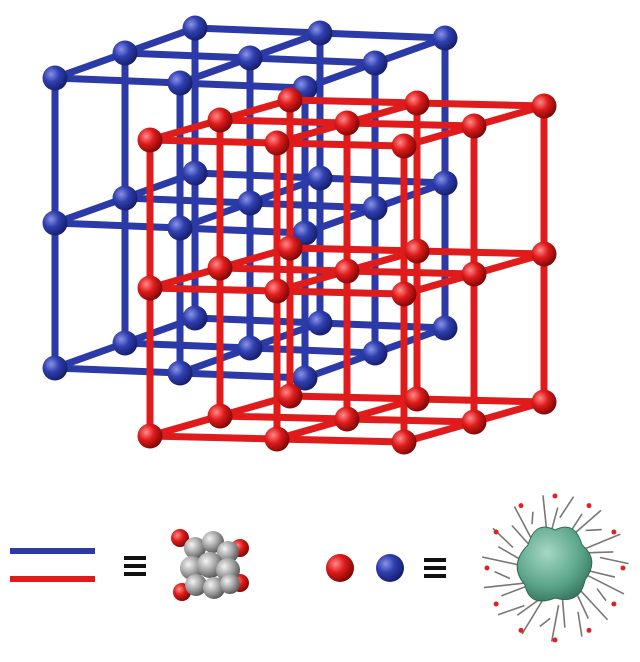  What do you see at coordinates (52, 565) in the screenshot?
I see `legend-lines` at bounding box center [52, 565].